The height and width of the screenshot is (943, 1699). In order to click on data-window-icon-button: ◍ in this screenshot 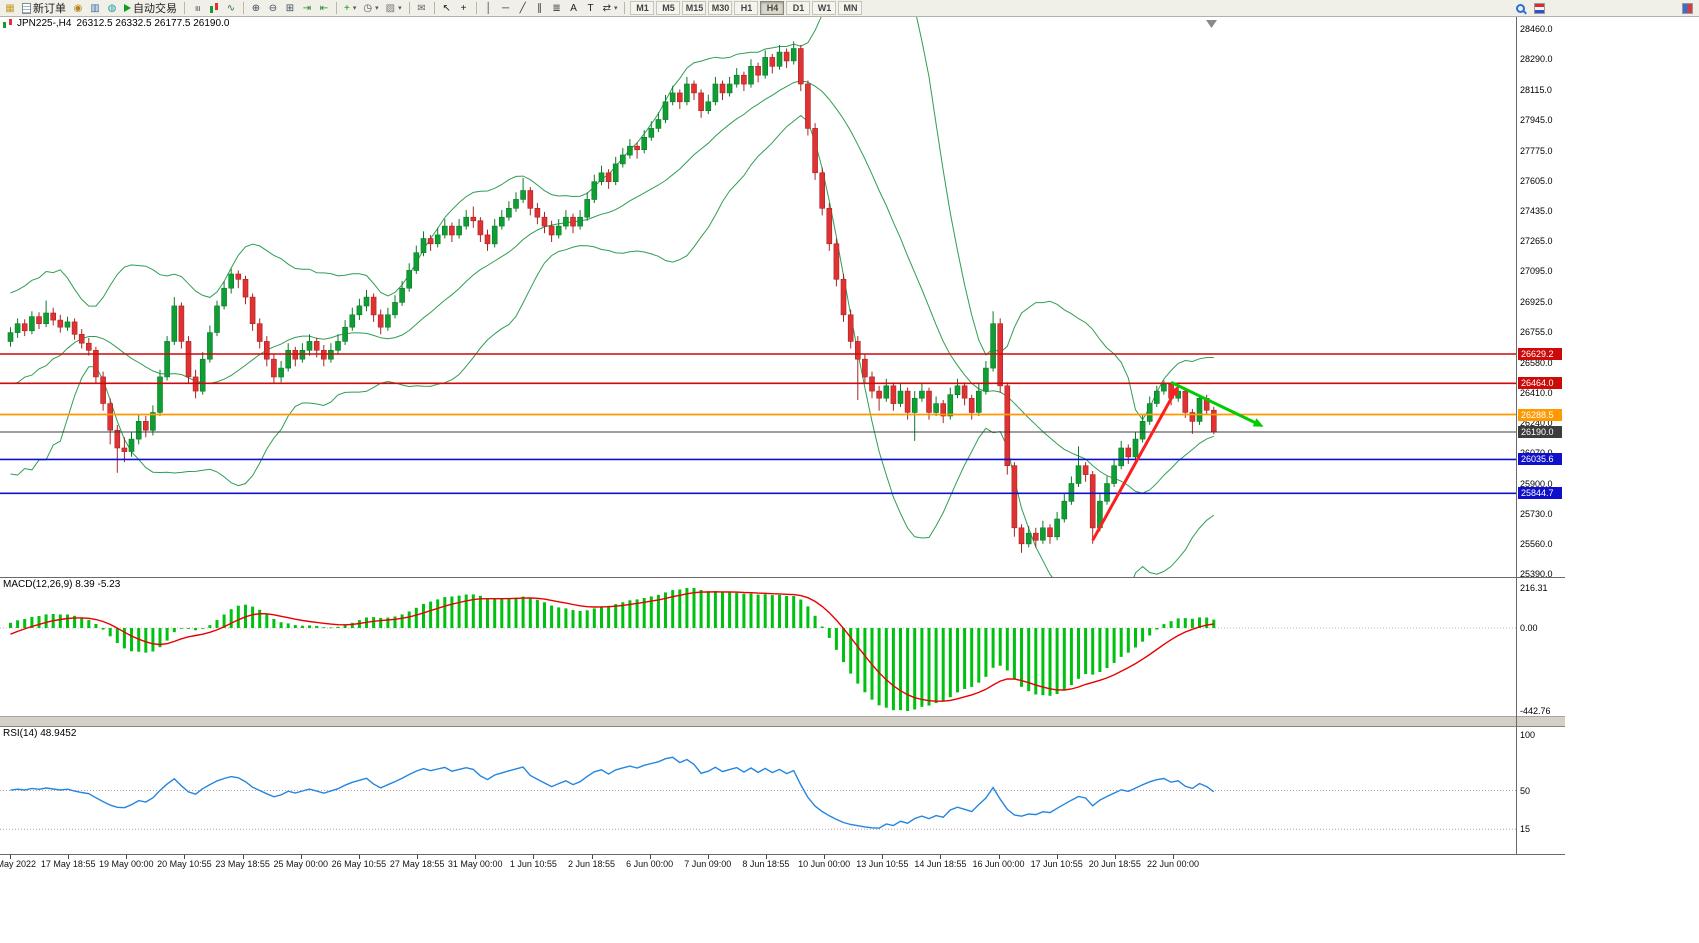, I will do `click(112, 8)`.